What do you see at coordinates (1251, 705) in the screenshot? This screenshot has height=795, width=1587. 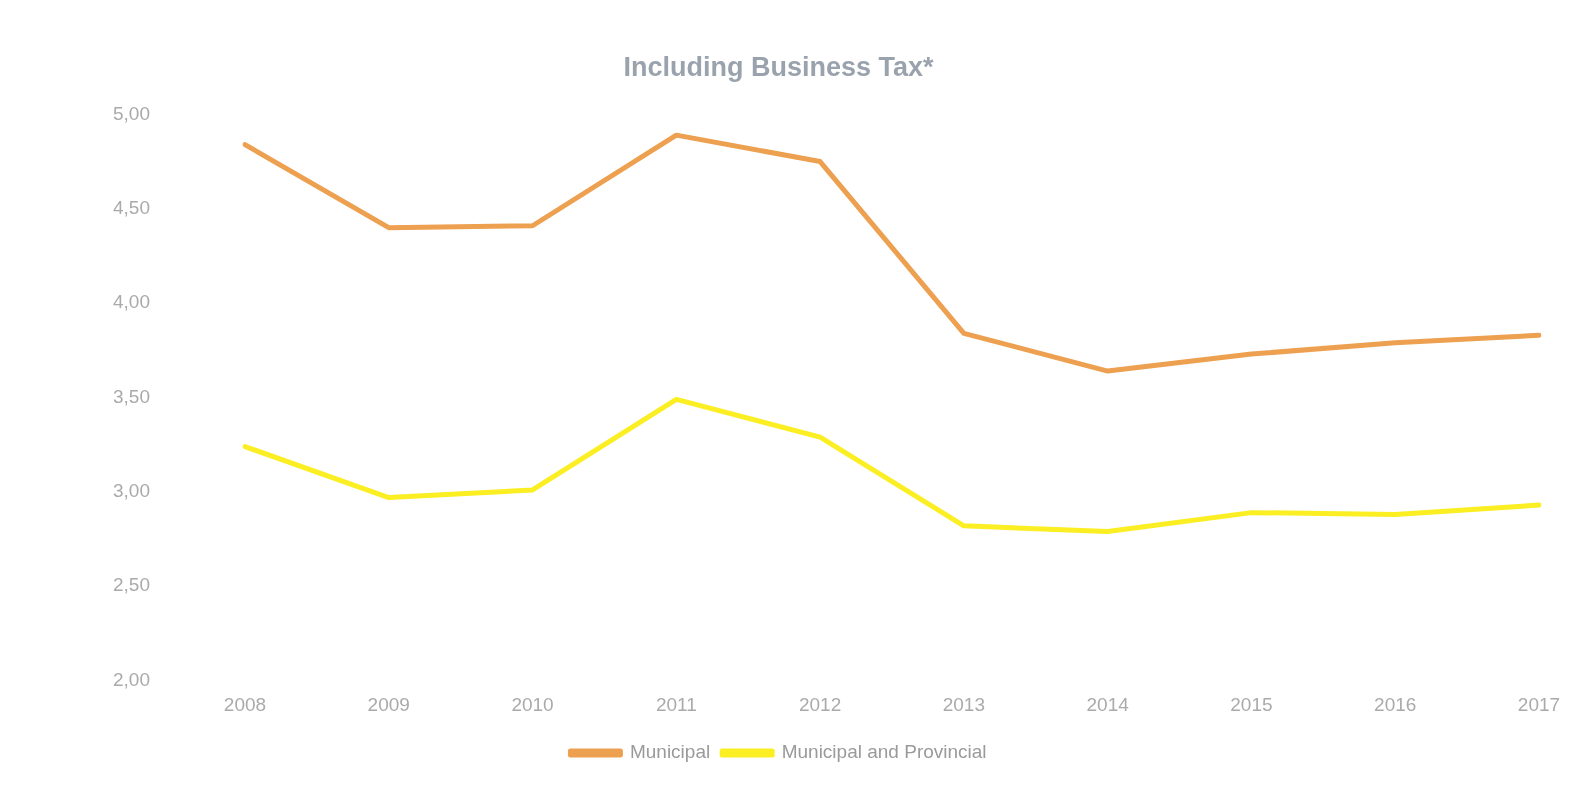 I see `x-tick-label: 2015` at bounding box center [1251, 705].